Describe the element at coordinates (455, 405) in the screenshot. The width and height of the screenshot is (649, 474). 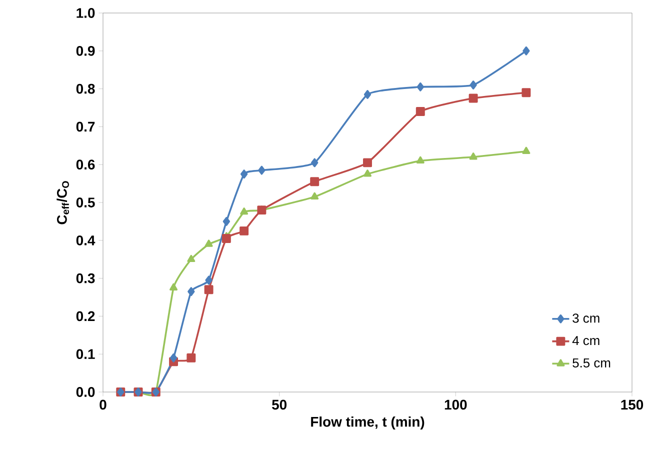
I see `x-tick-label: 100` at that location.